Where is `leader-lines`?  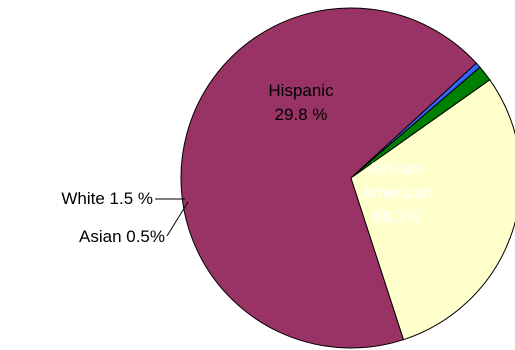 leader-lines is located at coordinates (172, 217).